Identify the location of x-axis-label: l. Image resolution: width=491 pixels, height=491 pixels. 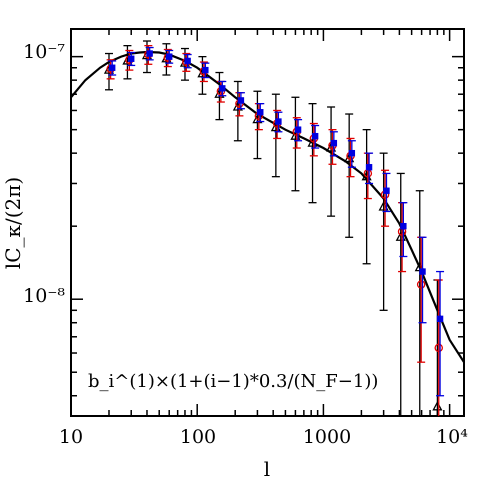
(267, 469).